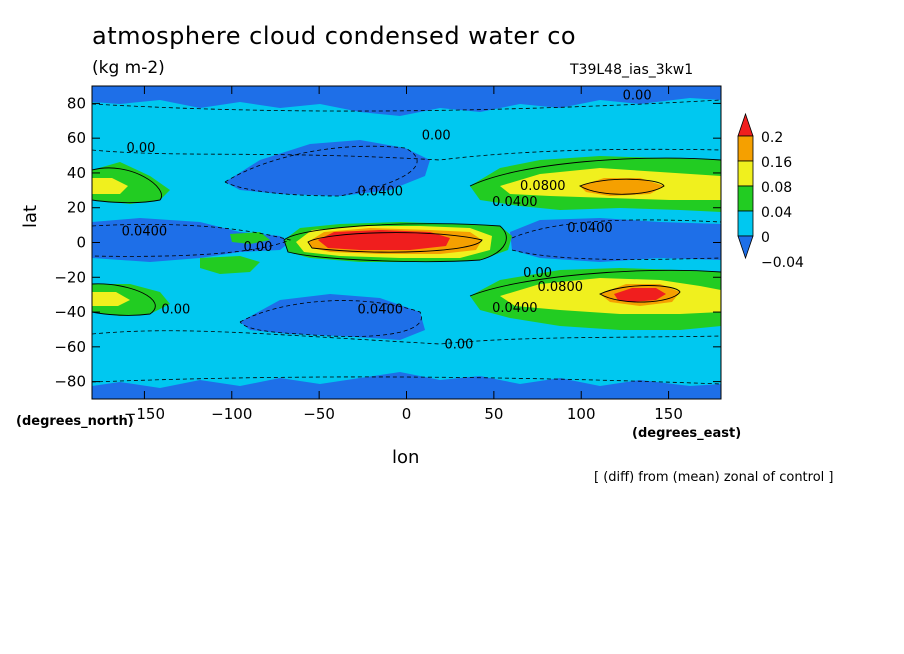  Describe the element at coordinates (406, 457) in the screenshot. I see `x-axis-label: lon` at that location.